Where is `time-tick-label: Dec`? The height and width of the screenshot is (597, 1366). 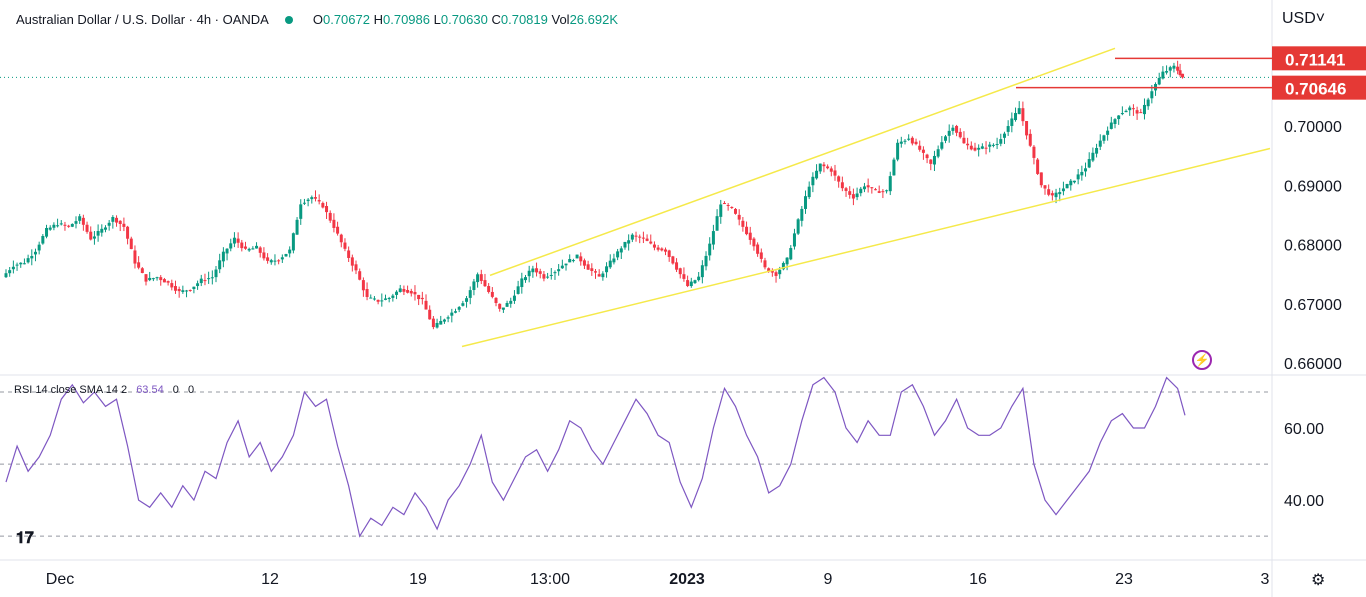
time-tick-label: Dec is located at coordinates (60, 579).